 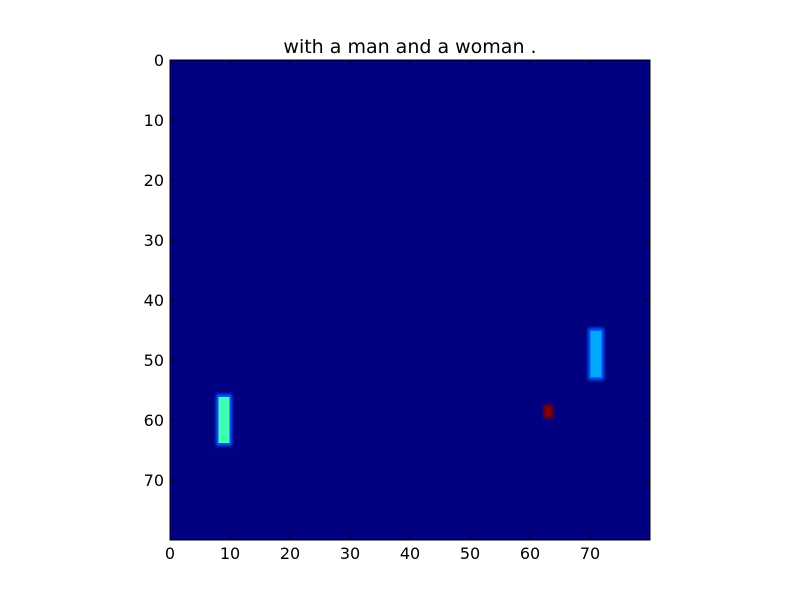 What do you see at coordinates (230, 553) in the screenshot?
I see `x-tick-label: 10` at bounding box center [230, 553].